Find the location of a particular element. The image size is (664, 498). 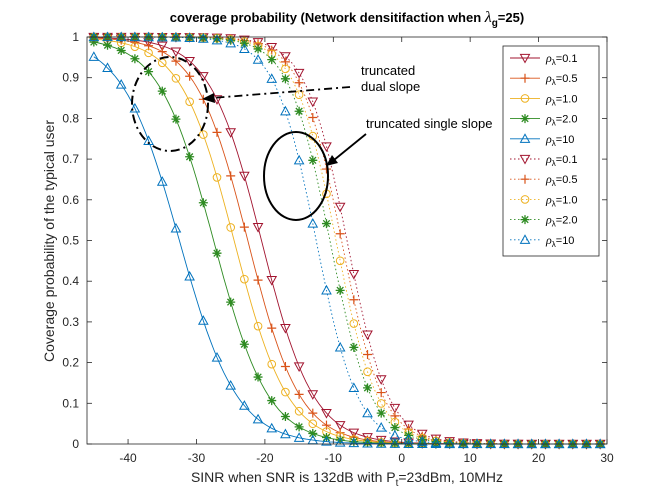

x-tick-label: -30 is located at coordinates (197, 458).